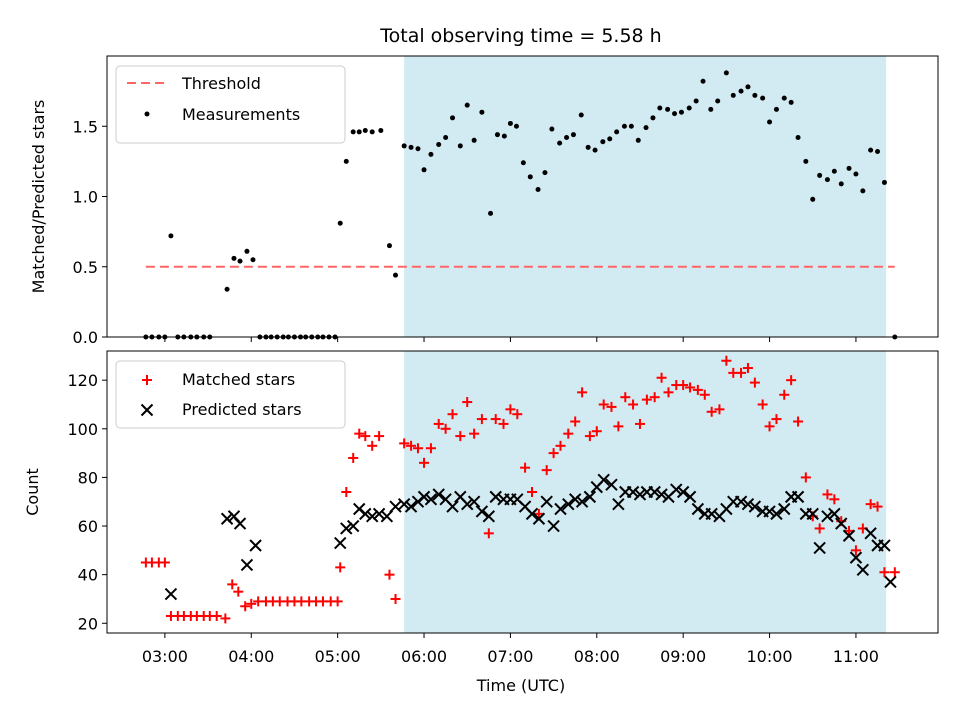 This screenshot has width=960, height=720. Describe the element at coordinates (85, 337) in the screenshot. I see `y-tick-label: 0.0` at that location.